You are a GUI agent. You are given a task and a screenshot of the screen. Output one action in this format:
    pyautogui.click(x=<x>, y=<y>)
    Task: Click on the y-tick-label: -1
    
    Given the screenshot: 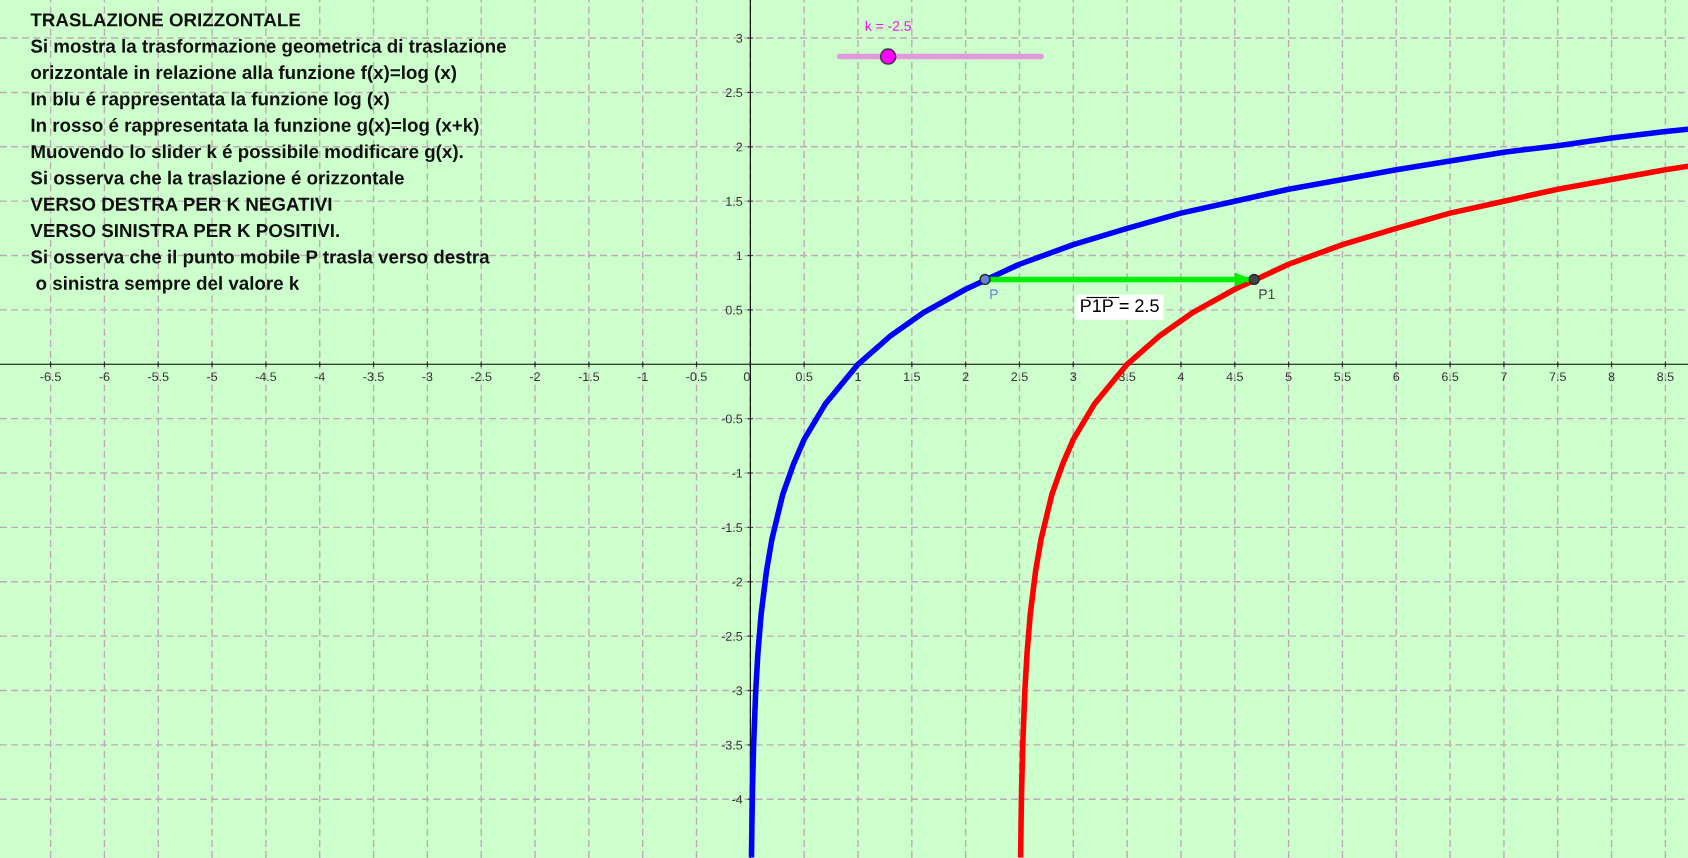 What is the action you would take?
    pyautogui.click(x=737, y=473)
    